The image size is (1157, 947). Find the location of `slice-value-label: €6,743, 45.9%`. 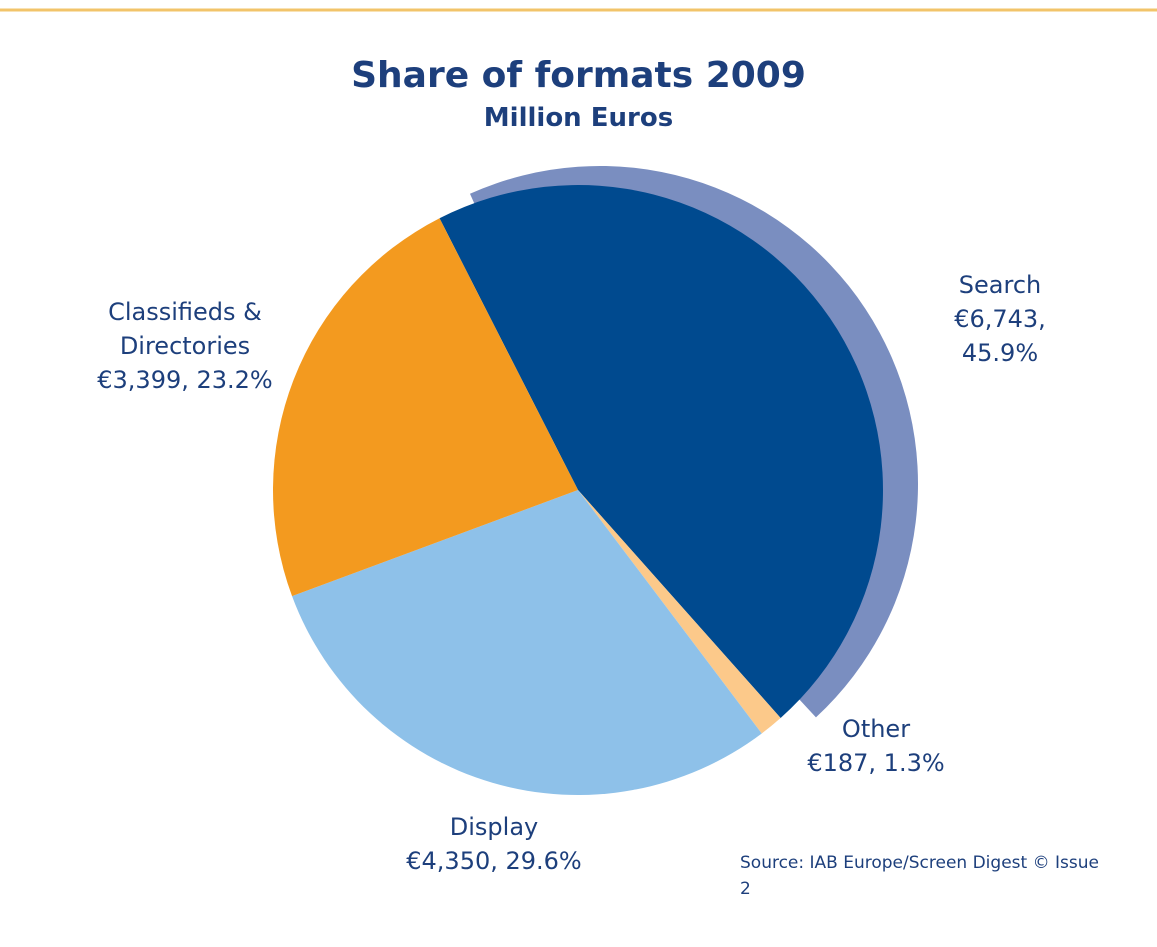

slice-value-label: €6,743, 45.9% is located at coordinates (1000, 336).